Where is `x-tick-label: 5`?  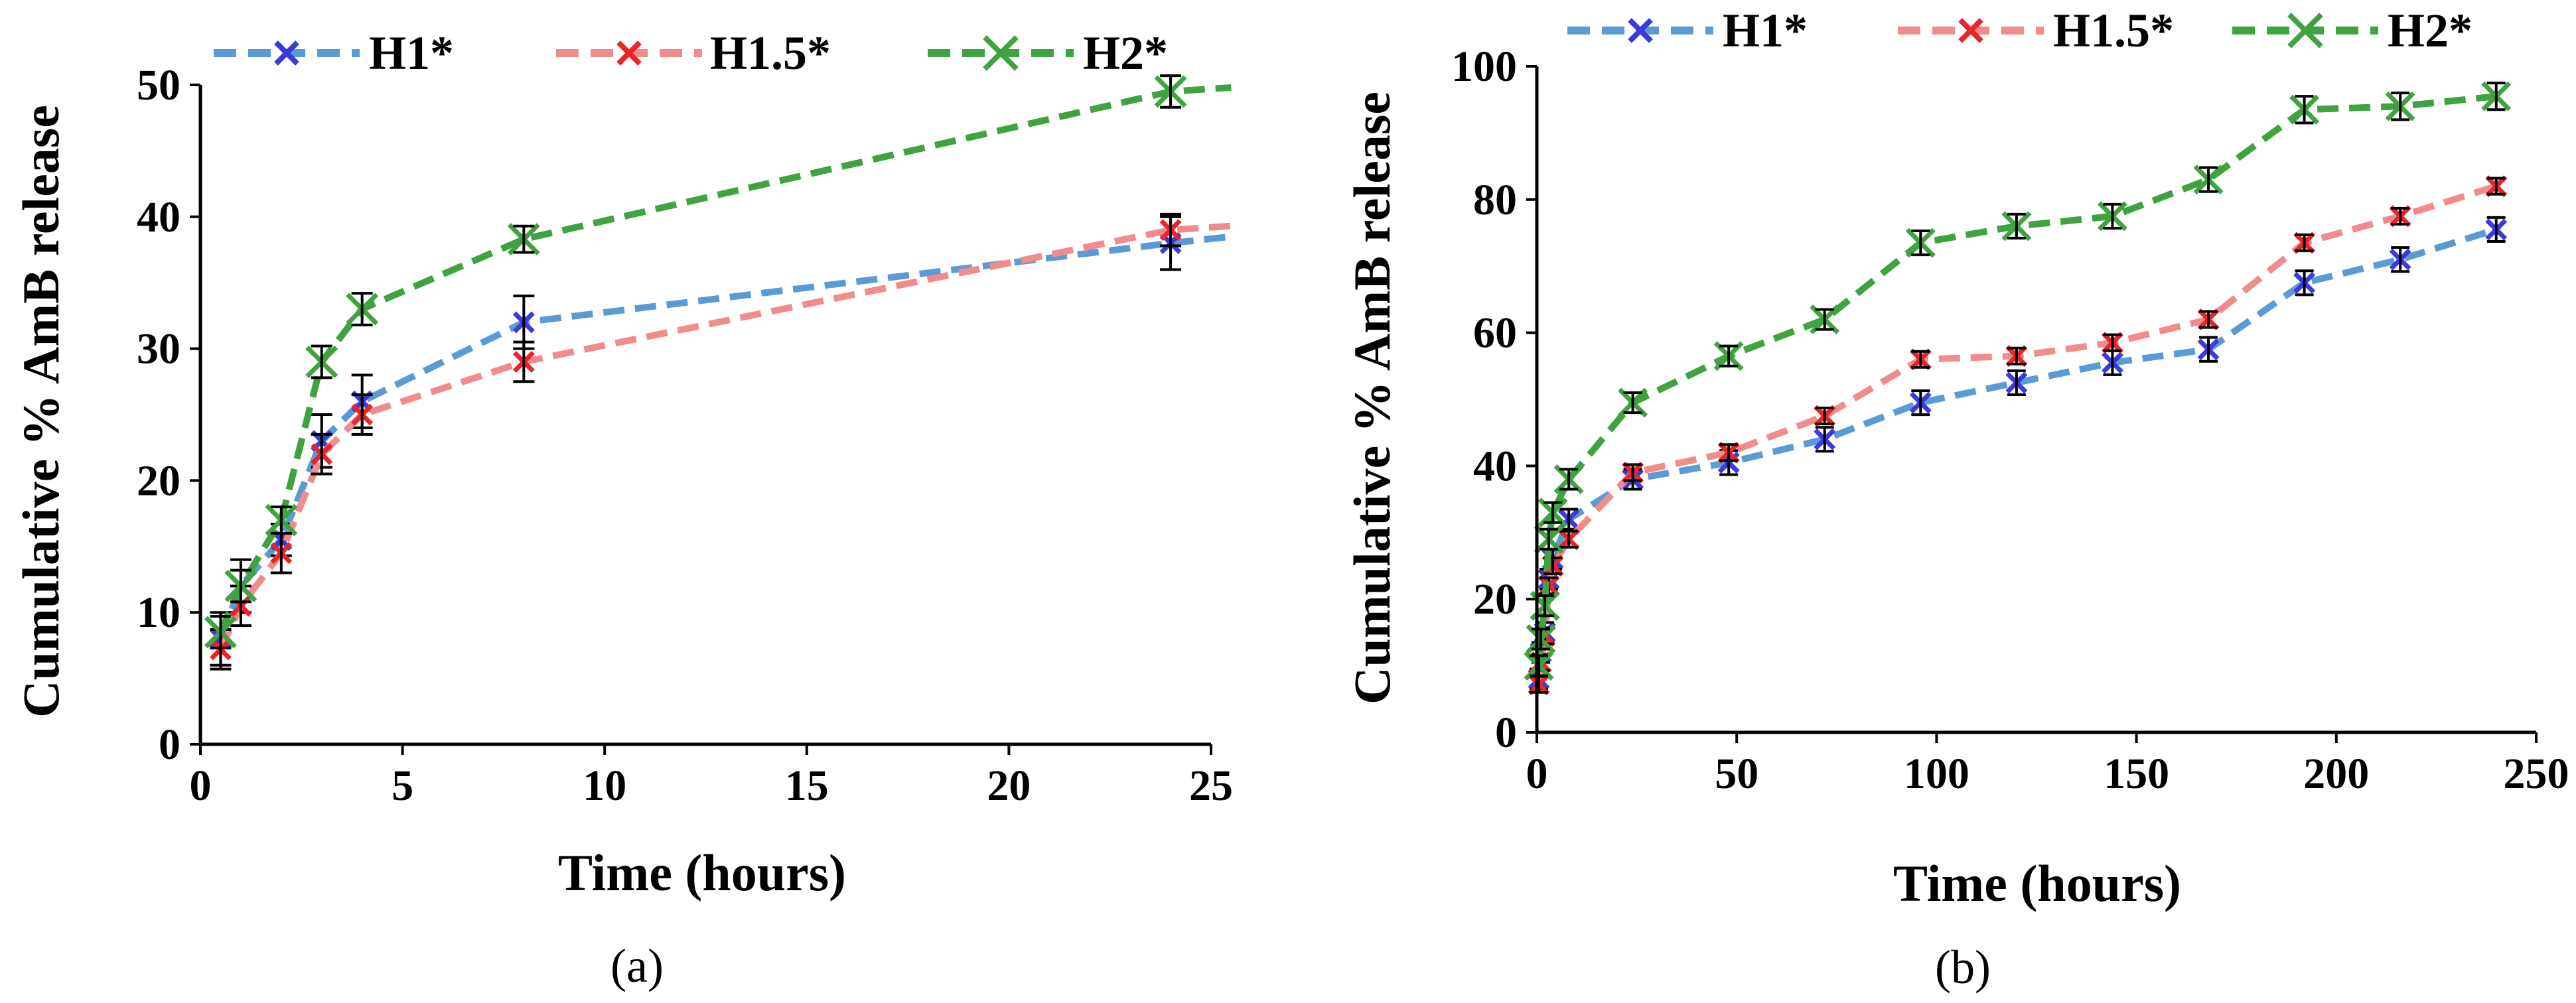 x-tick-label: 5 is located at coordinates (402, 786).